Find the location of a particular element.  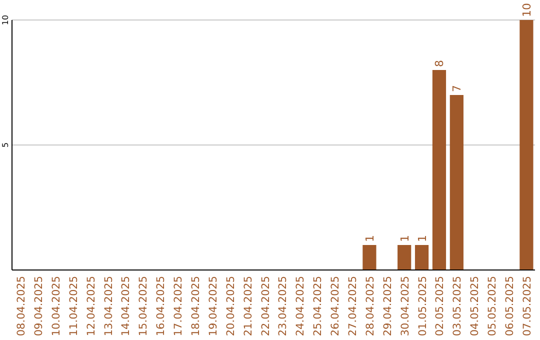

data-label: 10 is located at coordinates (527, 10).